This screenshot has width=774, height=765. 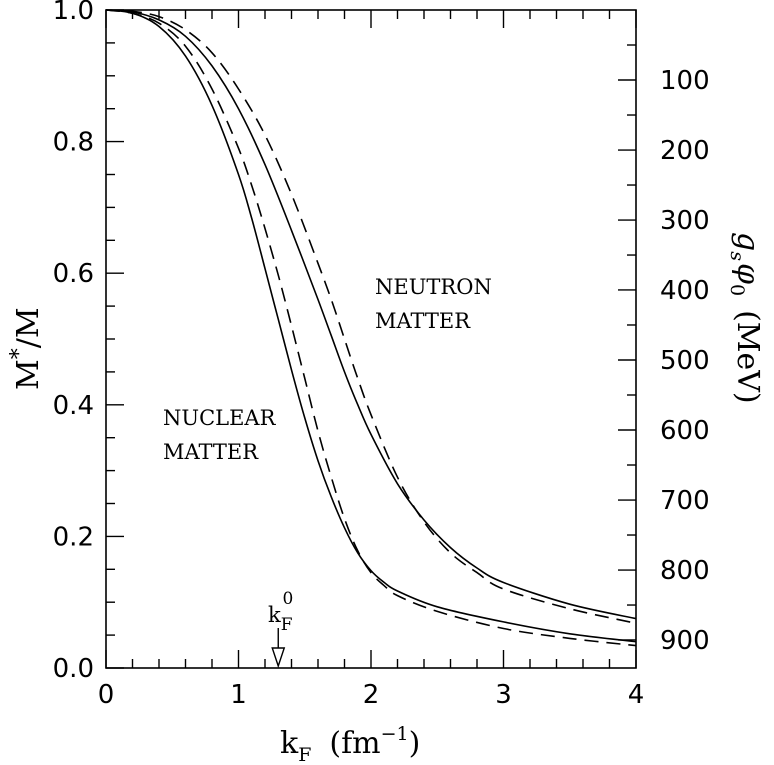 What do you see at coordinates (685, 501) in the screenshot?
I see `y2-tick-label: 700` at bounding box center [685, 501].